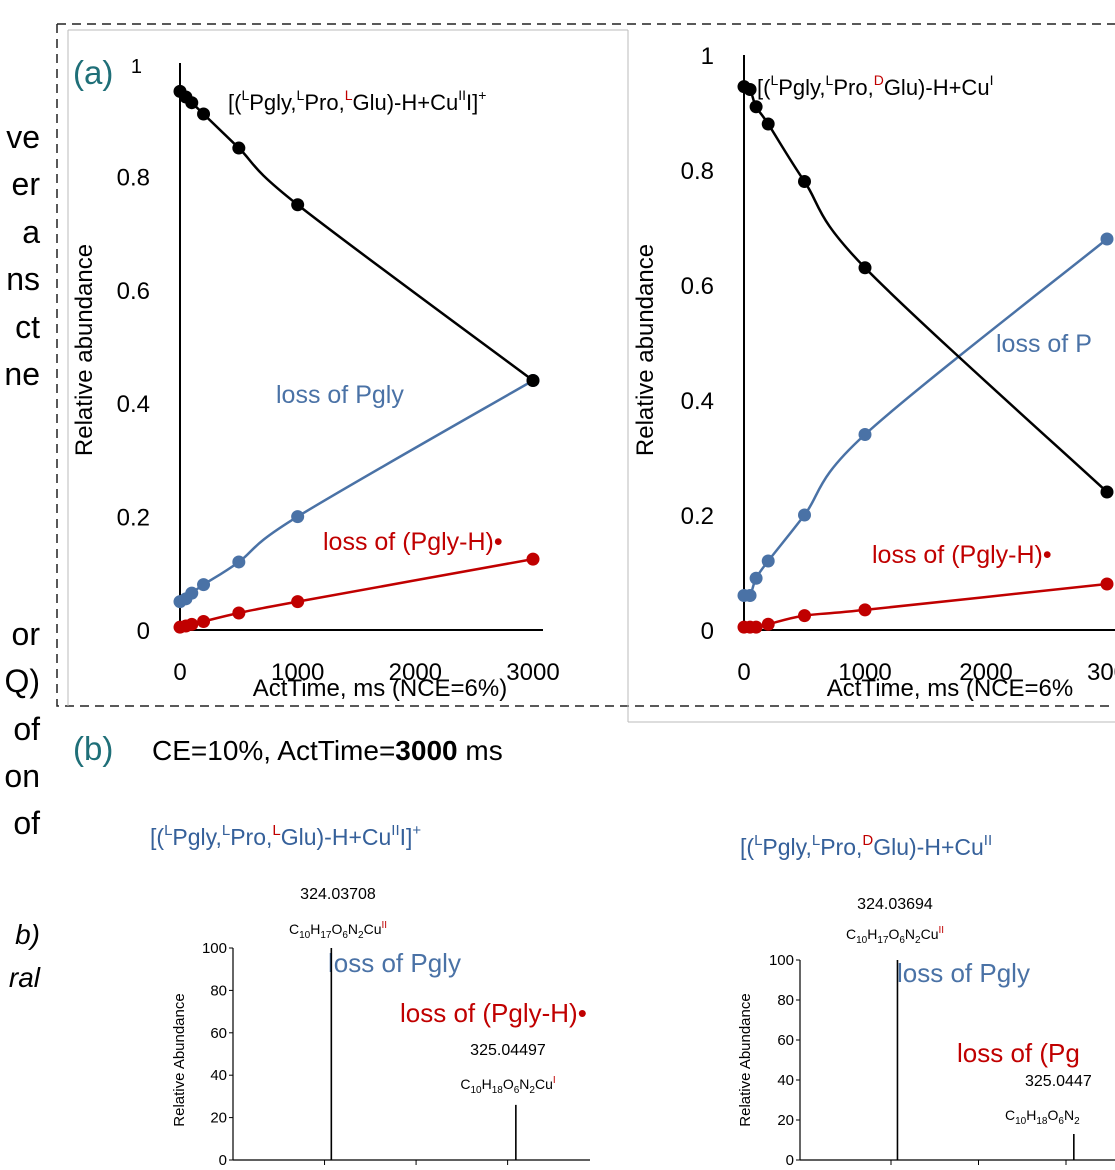 The height and width of the screenshot is (1170, 1115). I want to click on panel-a-left-title: [(LPgly,LPro,LGlu)-H+CuIII]+, so click(357, 101).